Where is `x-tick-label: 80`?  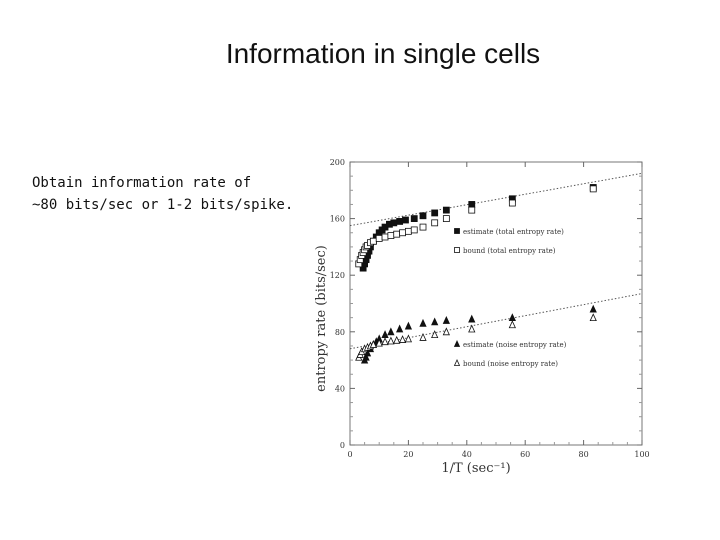 x-tick-label: 80 is located at coordinates (584, 454).